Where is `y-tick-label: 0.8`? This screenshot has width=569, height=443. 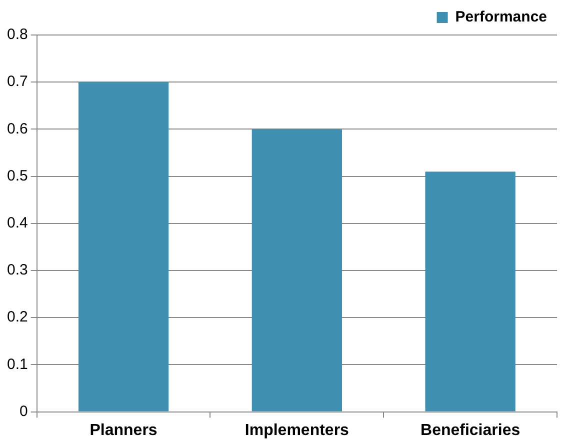 y-tick-label: 0.8 is located at coordinates (17, 35).